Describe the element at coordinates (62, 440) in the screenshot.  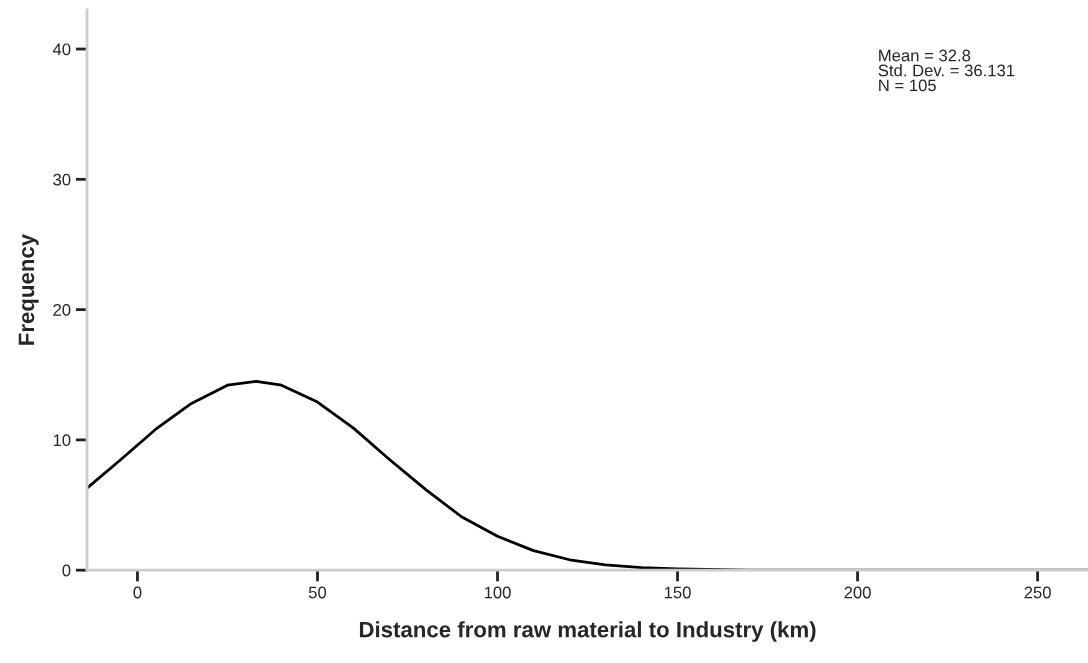
I see `y-tick-label: 10` at that location.